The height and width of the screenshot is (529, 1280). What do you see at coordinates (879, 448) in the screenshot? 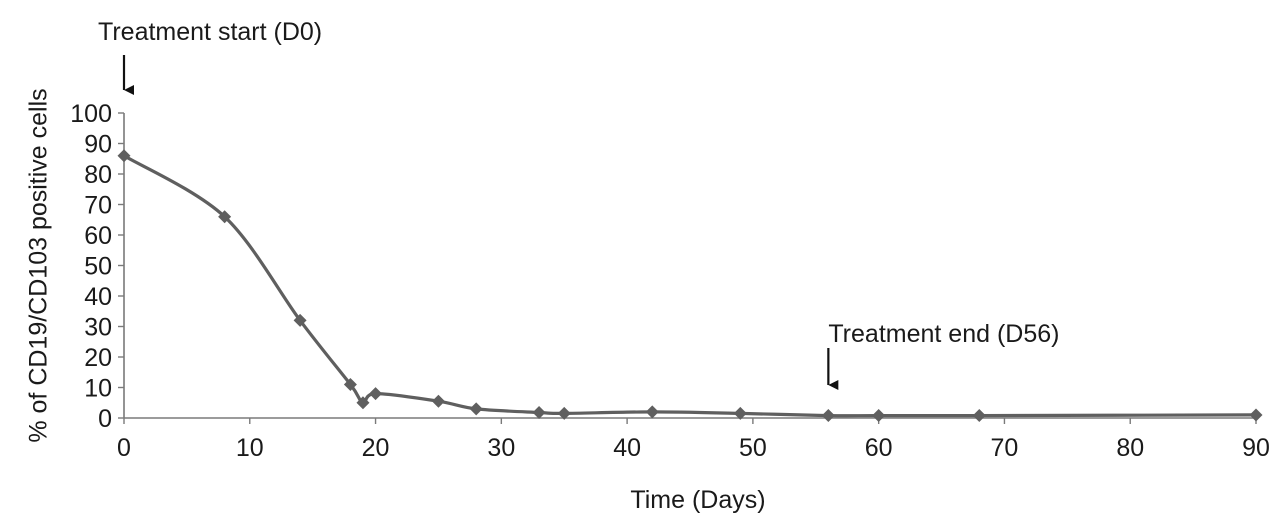
I see `x-tick-label: 60` at bounding box center [879, 448].